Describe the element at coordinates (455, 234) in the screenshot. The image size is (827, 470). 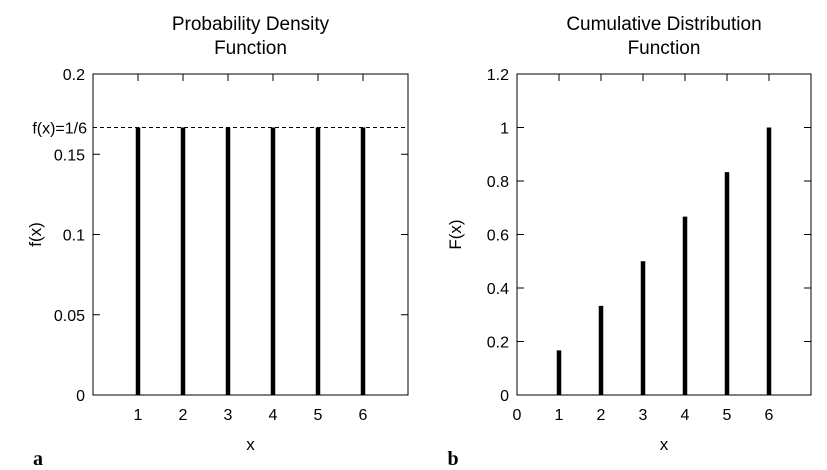
I see `y-axis-label: F(x)` at that location.